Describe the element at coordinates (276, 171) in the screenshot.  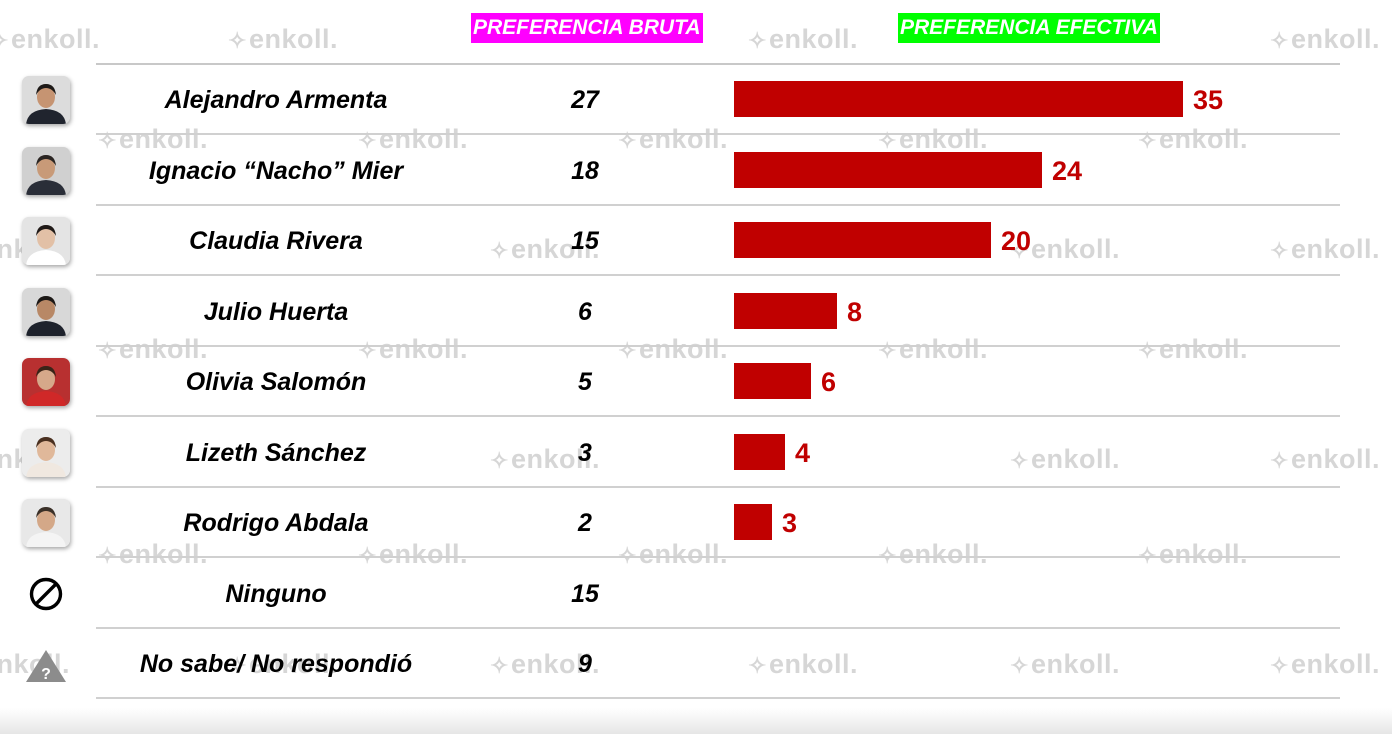
I see `candidate-name: Ignacio “Nacho” Mier` at that location.